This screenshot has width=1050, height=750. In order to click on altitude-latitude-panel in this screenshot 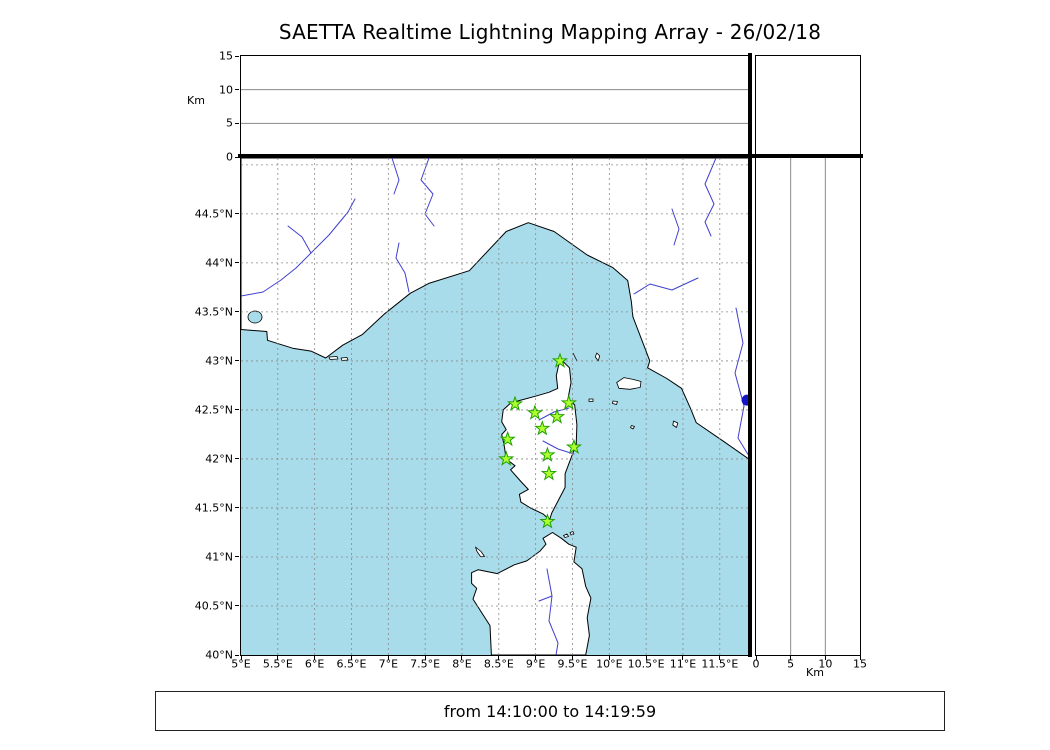, I will do `click(808, 406)`.